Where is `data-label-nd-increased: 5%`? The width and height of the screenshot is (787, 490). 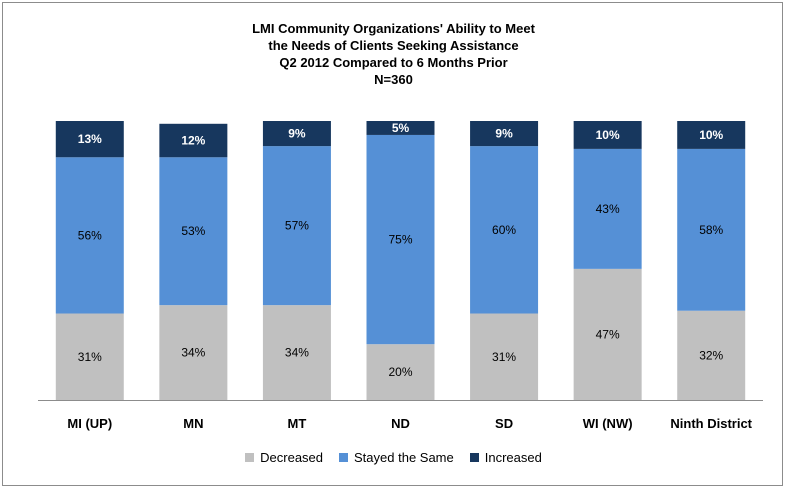
data-label-nd-increased: 5% is located at coordinates (401, 128).